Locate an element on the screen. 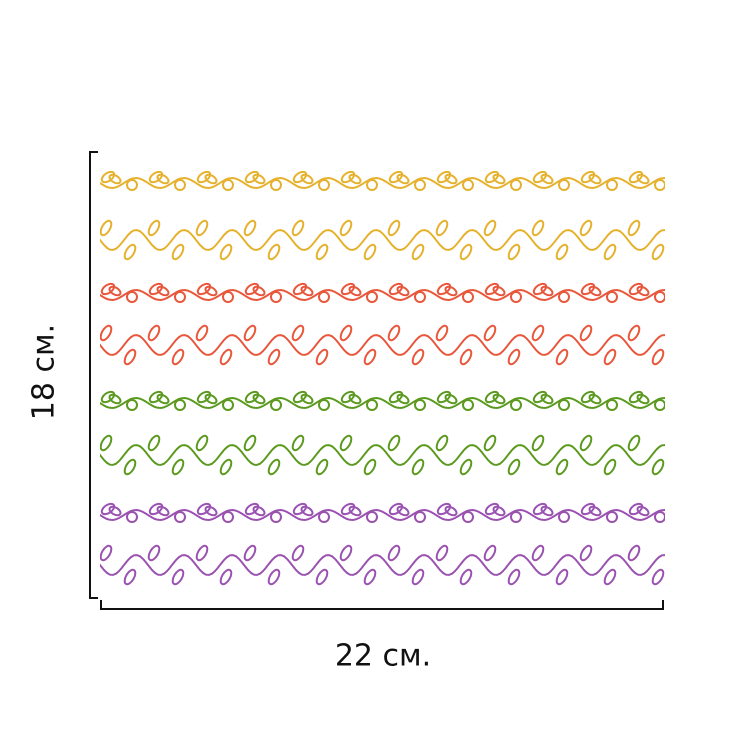 The image size is (750, 750). height-label: 18 см. is located at coordinates (44, 372).